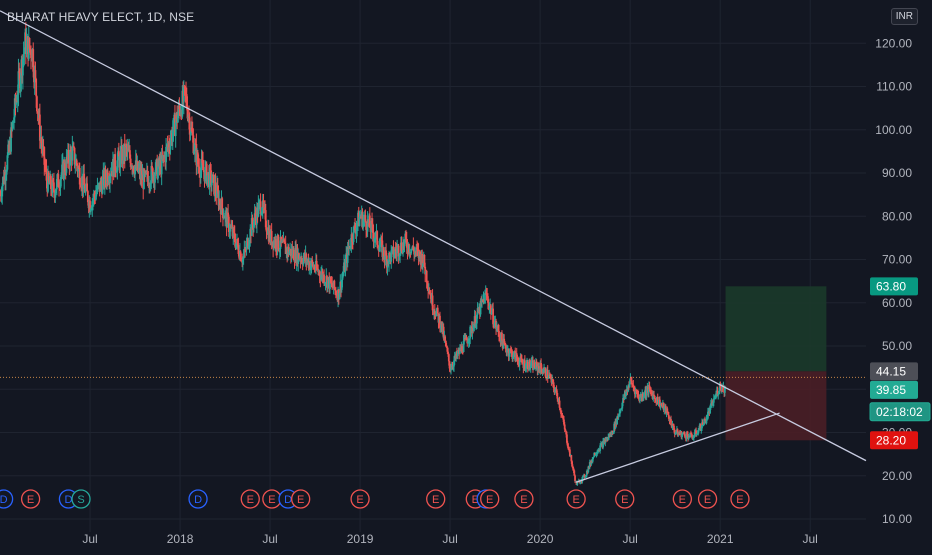 The width and height of the screenshot is (932, 555). Describe the element at coordinates (677, 447) in the screenshot. I see `trendline` at that location.